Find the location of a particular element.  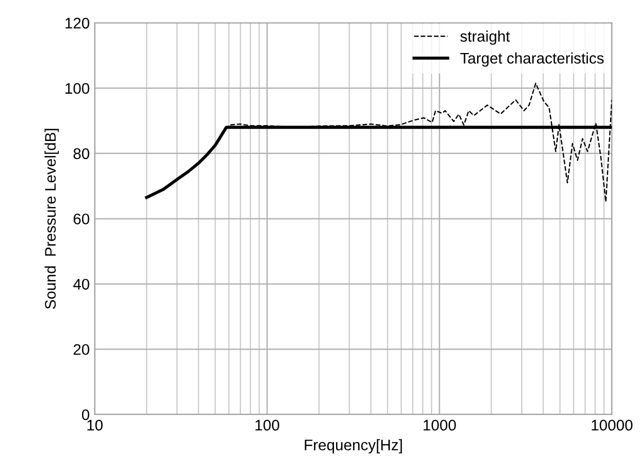

y-axis-title: Sound Pressure Level[dB] is located at coordinates (51, 218).